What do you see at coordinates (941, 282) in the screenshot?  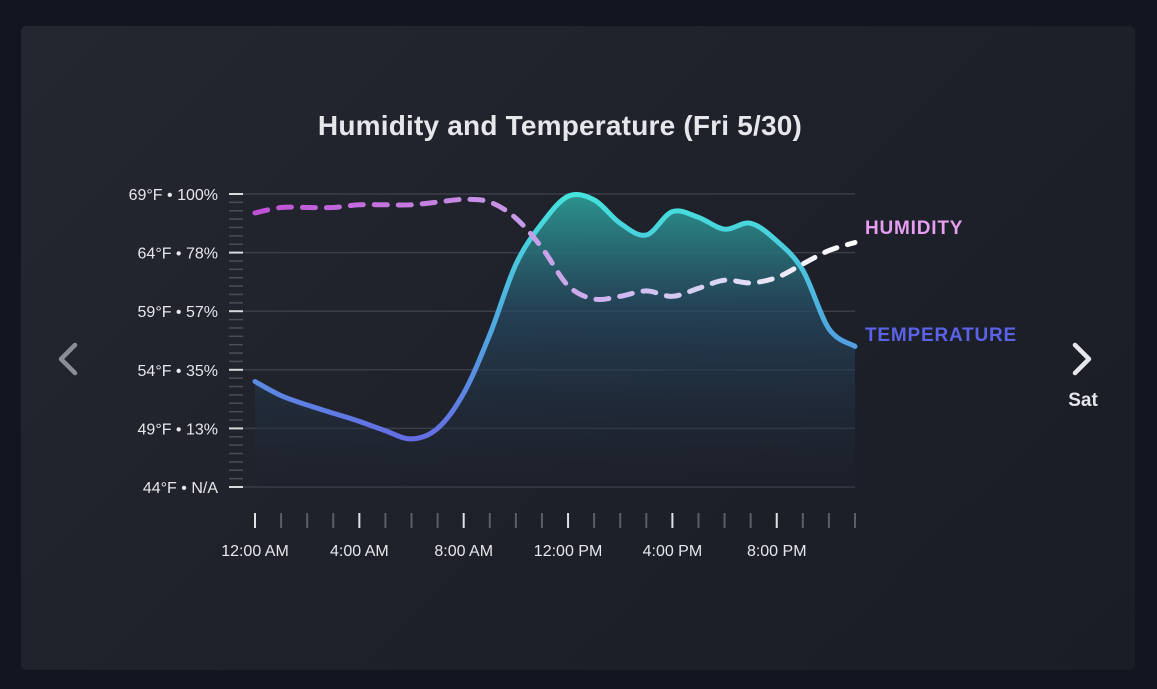 I see `series-labels: HUMIDITY TEMPERATURE` at bounding box center [941, 282].